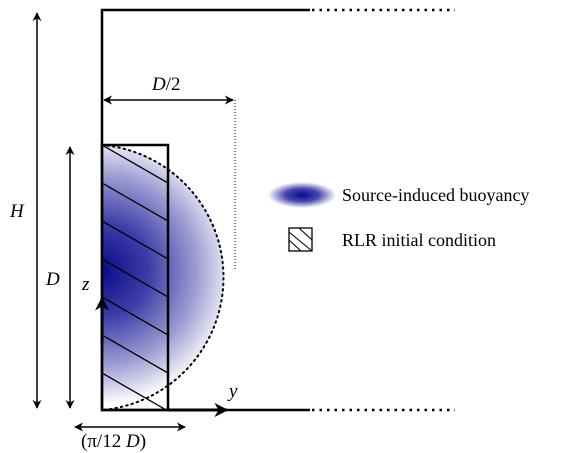 This screenshot has height=453, width=566. I want to click on legend-rlr-label: RLR initial condition, so click(419, 240).